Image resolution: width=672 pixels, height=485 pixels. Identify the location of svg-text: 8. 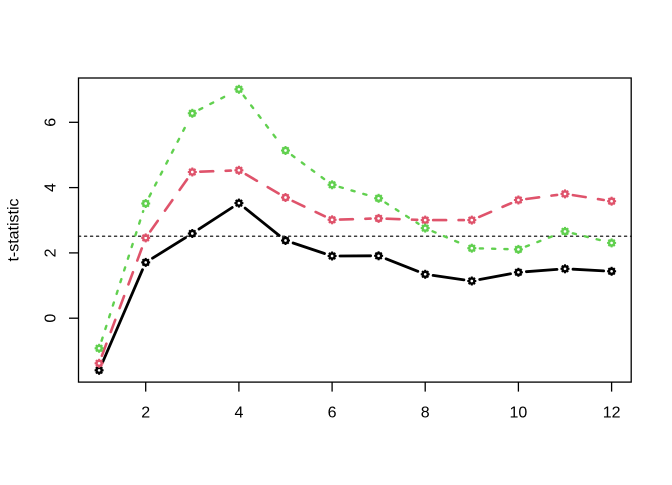
(425, 412).